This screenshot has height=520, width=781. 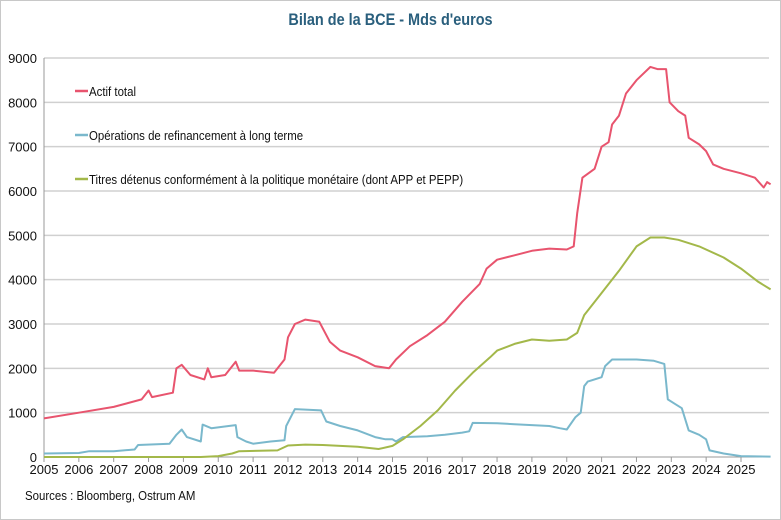 What do you see at coordinates (741, 469) in the screenshot?
I see `x-tick-label: 2025` at bounding box center [741, 469].